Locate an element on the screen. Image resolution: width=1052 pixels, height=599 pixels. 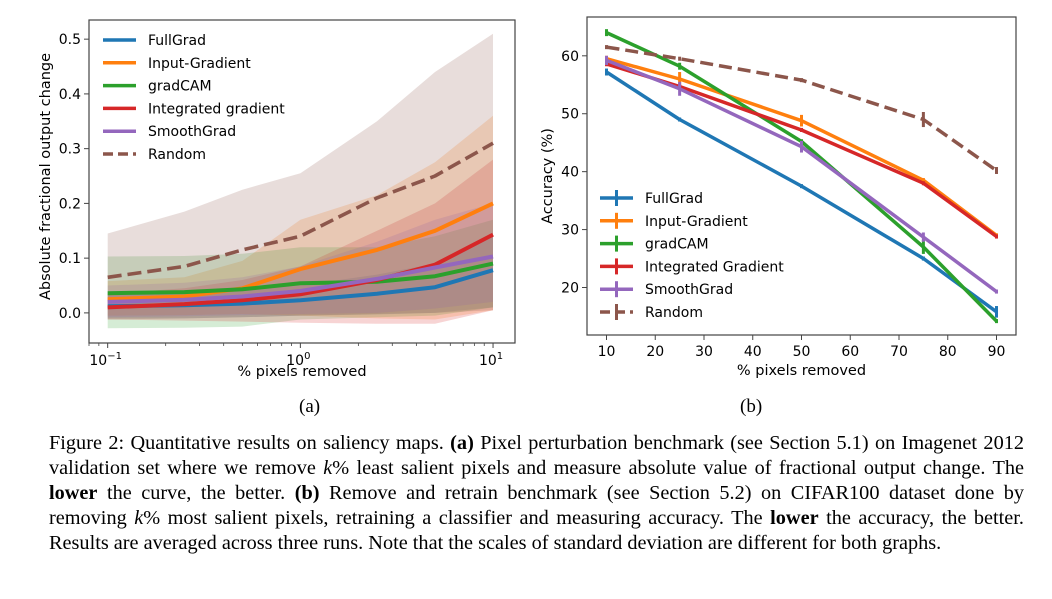
legend-label: Integrated gradient is located at coordinates (216, 109).